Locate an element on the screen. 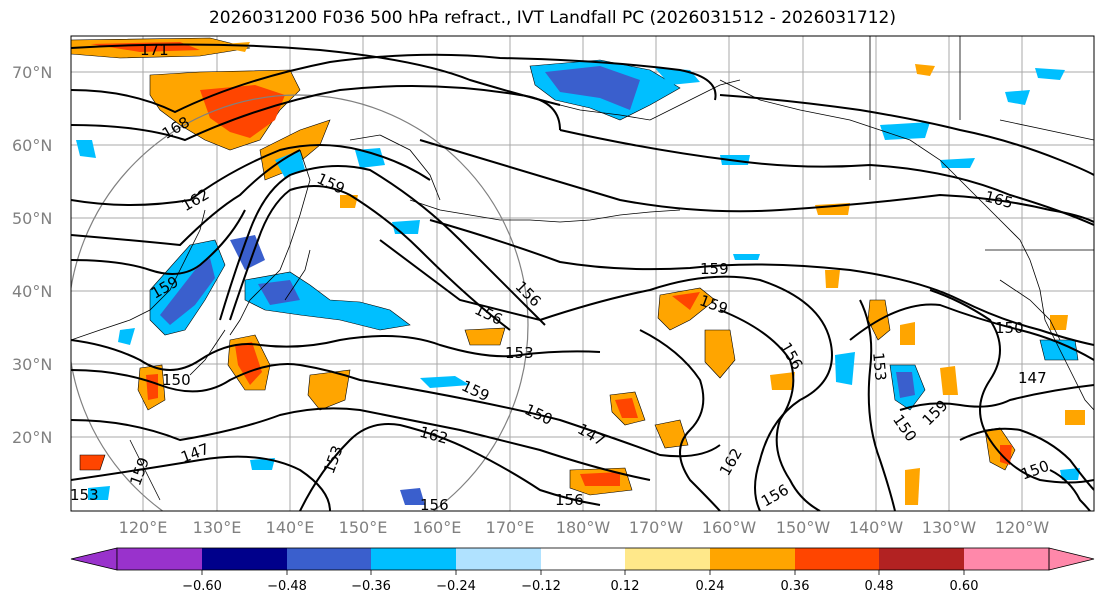 This screenshot has height=604, width=1105. lon-label: 140°E is located at coordinates (290, 527).